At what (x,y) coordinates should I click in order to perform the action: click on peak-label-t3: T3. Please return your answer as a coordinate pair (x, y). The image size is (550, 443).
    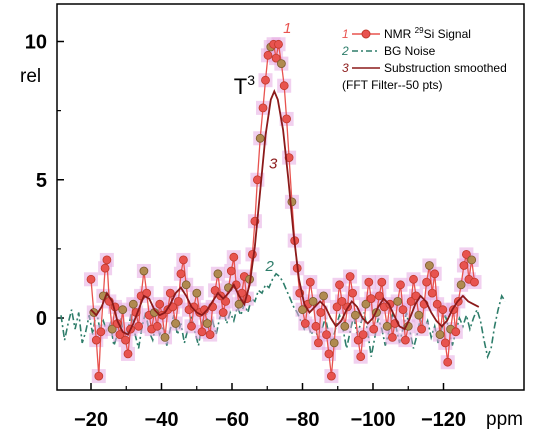
    Looking at the image, I should click on (244, 85).